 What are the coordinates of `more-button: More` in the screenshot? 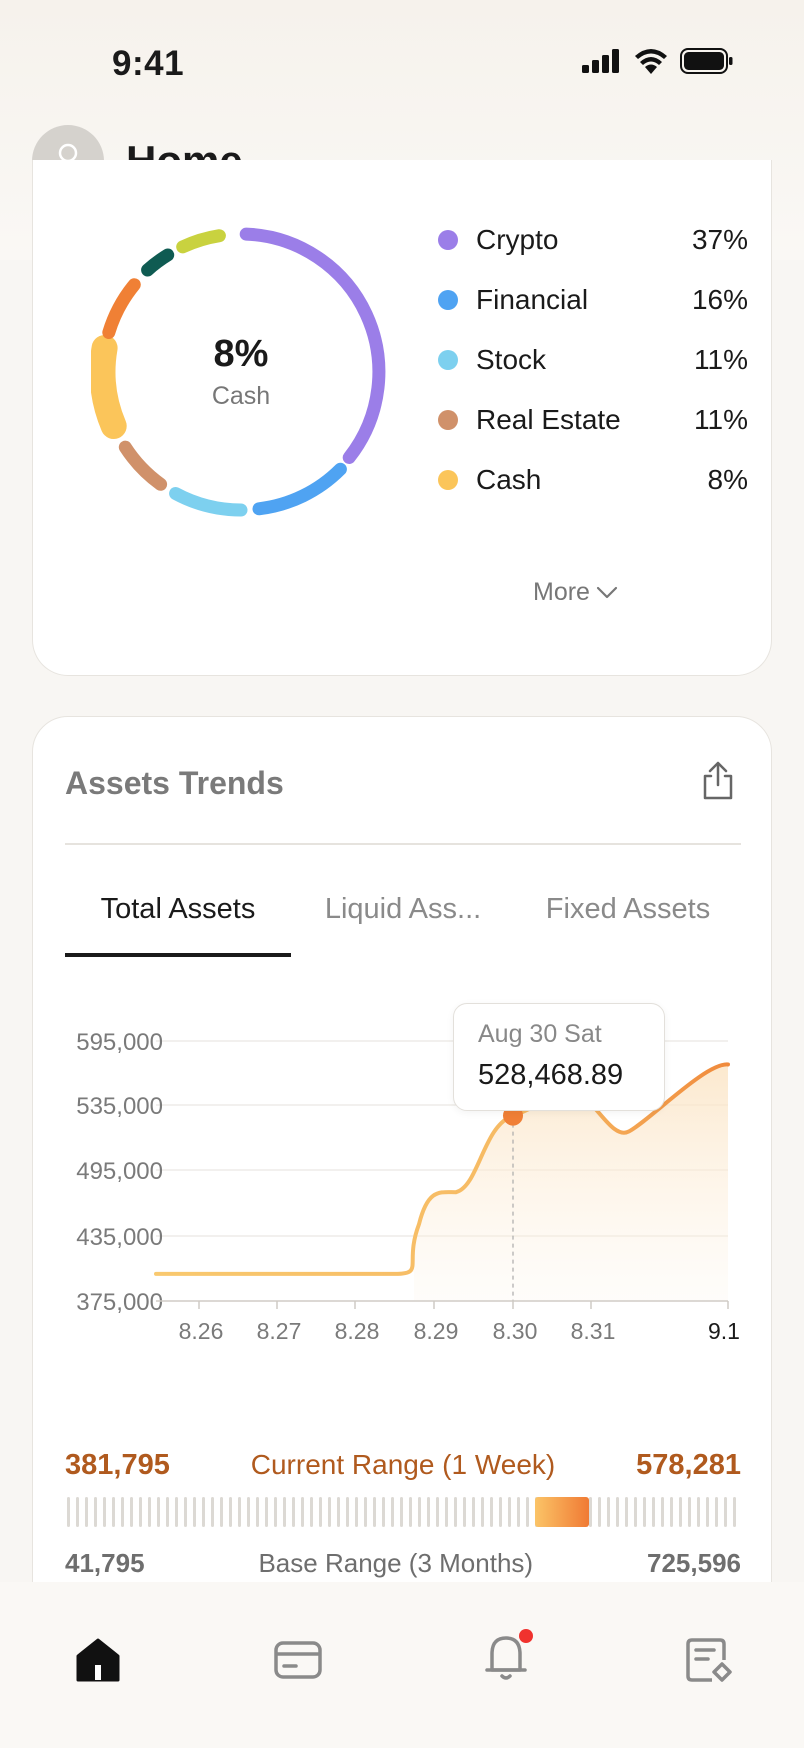 It's located at (575, 592).